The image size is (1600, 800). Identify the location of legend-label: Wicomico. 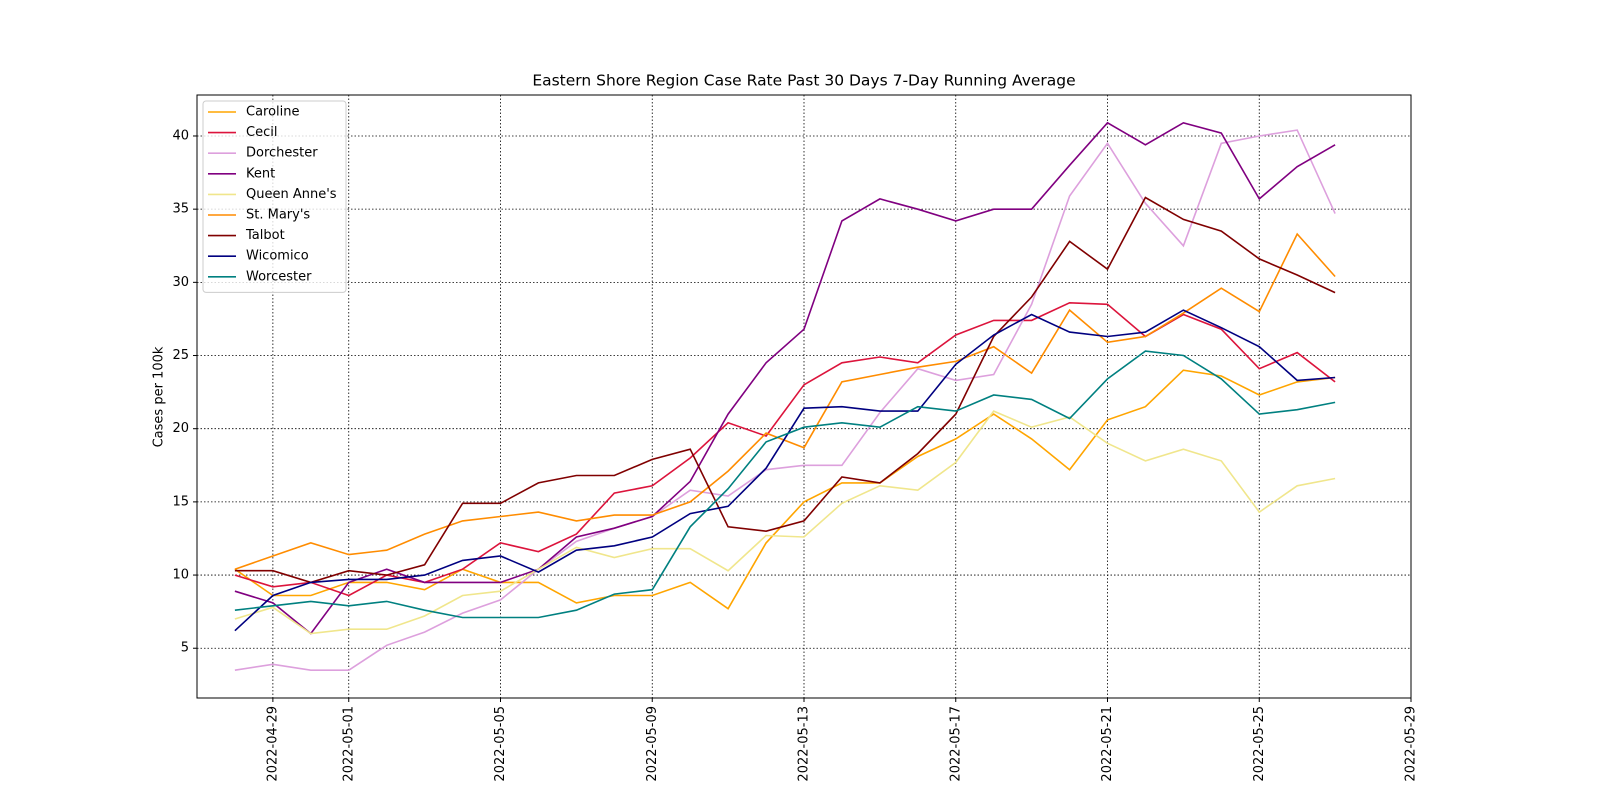
(277, 256).